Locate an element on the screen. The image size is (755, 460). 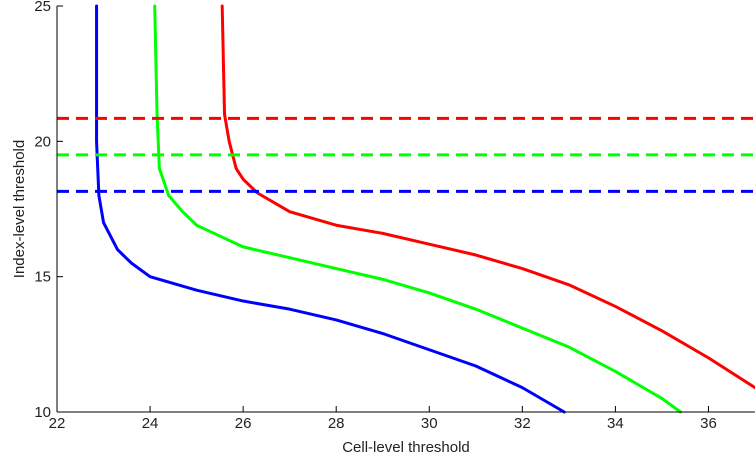
x-tick-label: 34 is located at coordinates (615, 423).